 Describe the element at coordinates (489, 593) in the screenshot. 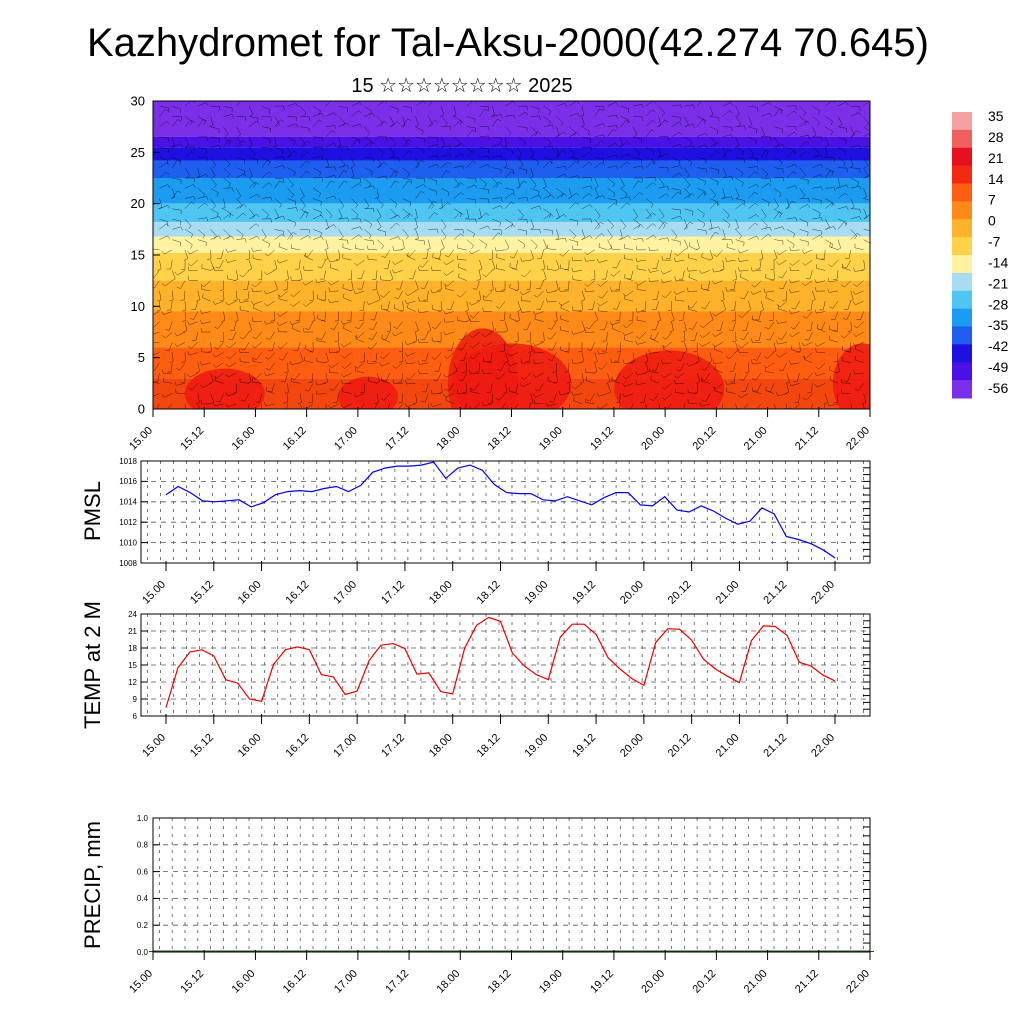

I see `pmsl-xtick-label: 18.12` at that location.